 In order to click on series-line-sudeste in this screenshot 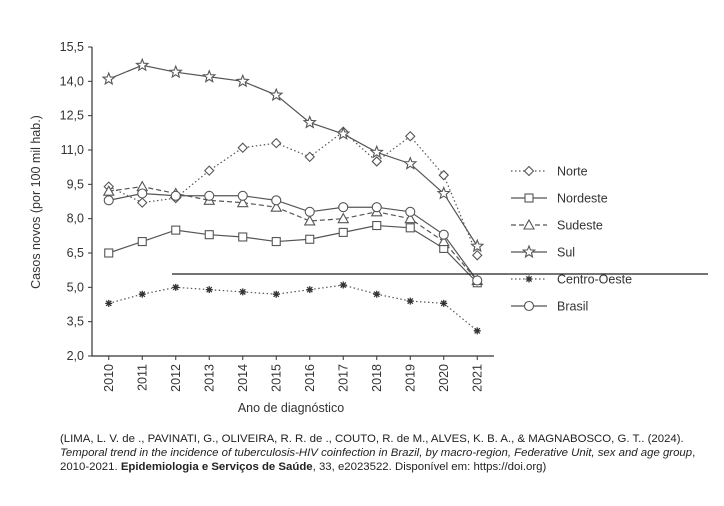, I will do `click(293, 233)`.